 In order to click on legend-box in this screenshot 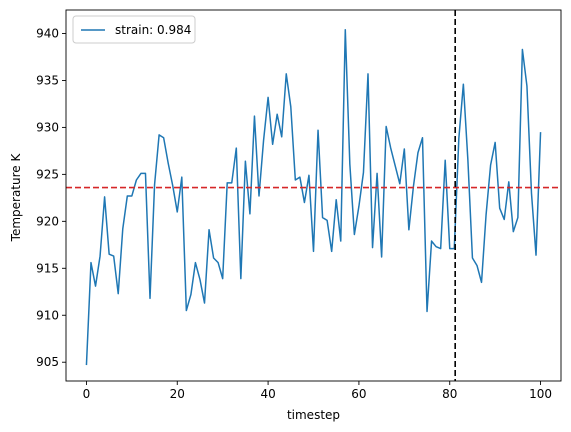, I will do `click(134, 29)`.